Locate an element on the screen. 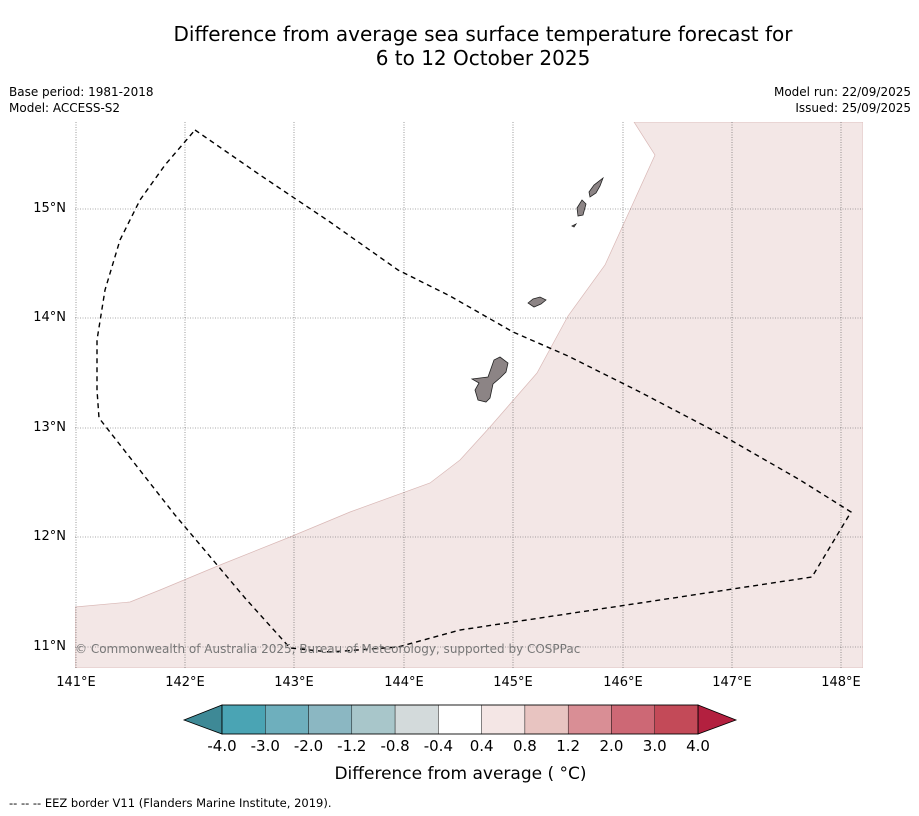 Image resolution: width=919 pixels, height=816 pixels. colorbar-tick-label: 2.0 is located at coordinates (611, 746).